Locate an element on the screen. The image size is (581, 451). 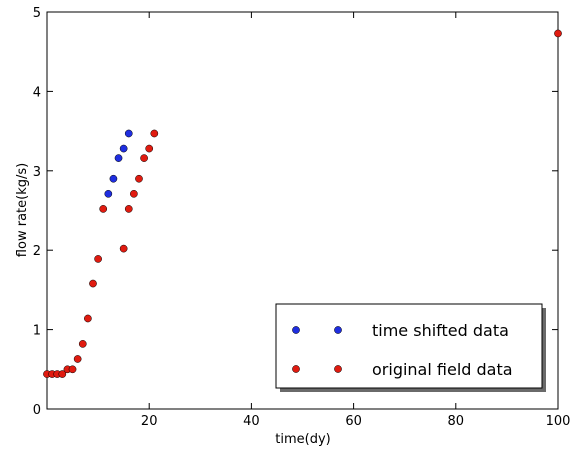
y-axis-label: flow rate(kg/s) is located at coordinates (22, 210).